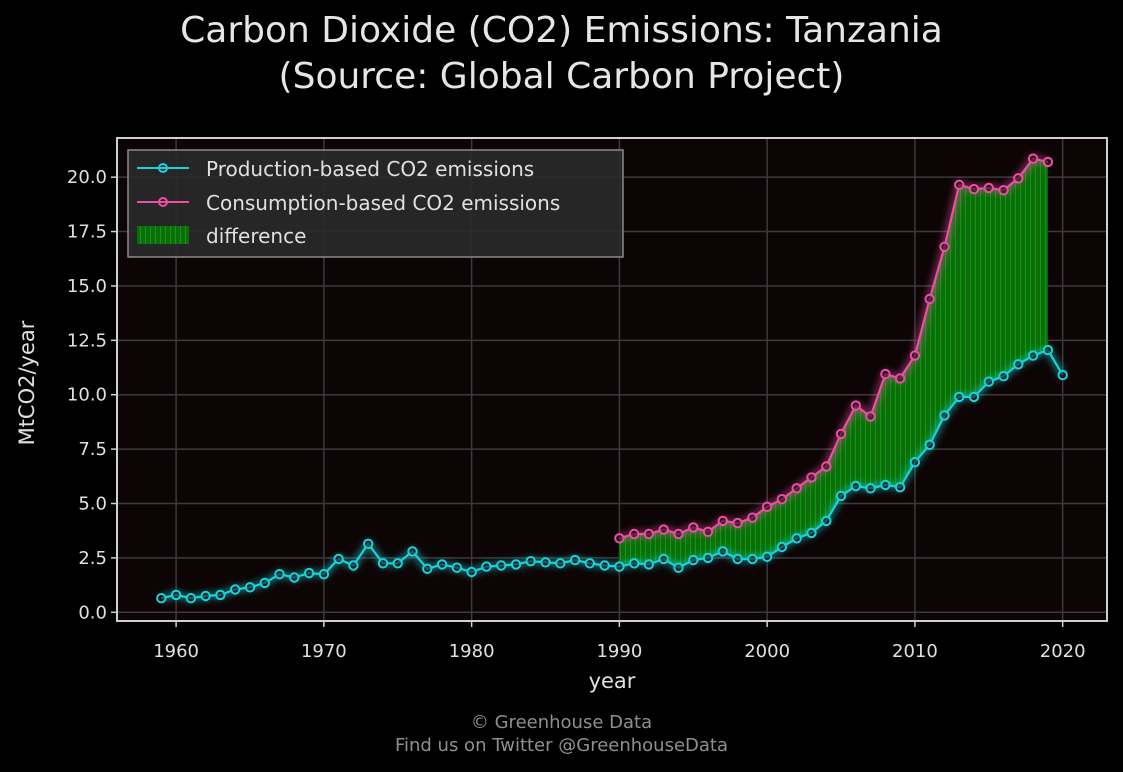 Image resolution: width=1123 pixels, height=772 pixels. What do you see at coordinates (87, 286) in the screenshot?
I see `y-tick-label: 15.0` at bounding box center [87, 286].